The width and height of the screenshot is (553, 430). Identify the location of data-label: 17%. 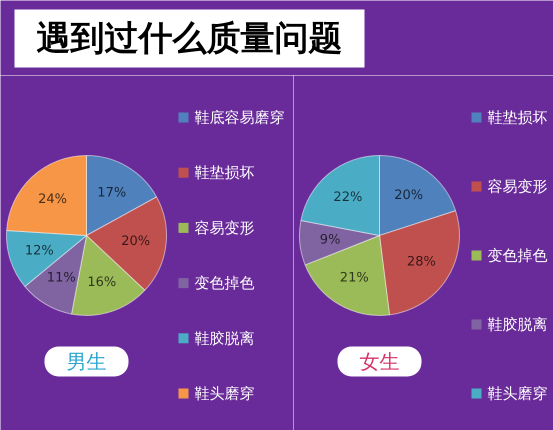
(111, 192).